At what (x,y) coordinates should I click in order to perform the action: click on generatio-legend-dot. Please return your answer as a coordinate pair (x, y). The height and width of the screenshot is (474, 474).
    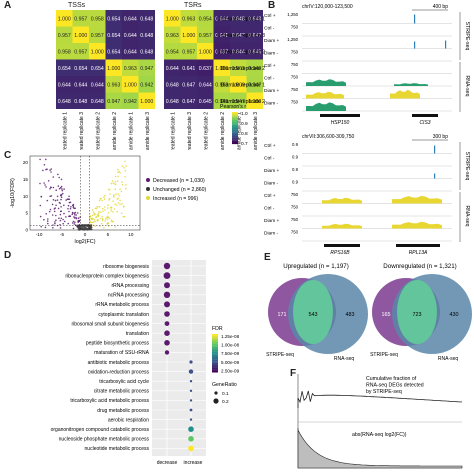
    Looking at the image, I should click on (216, 401).